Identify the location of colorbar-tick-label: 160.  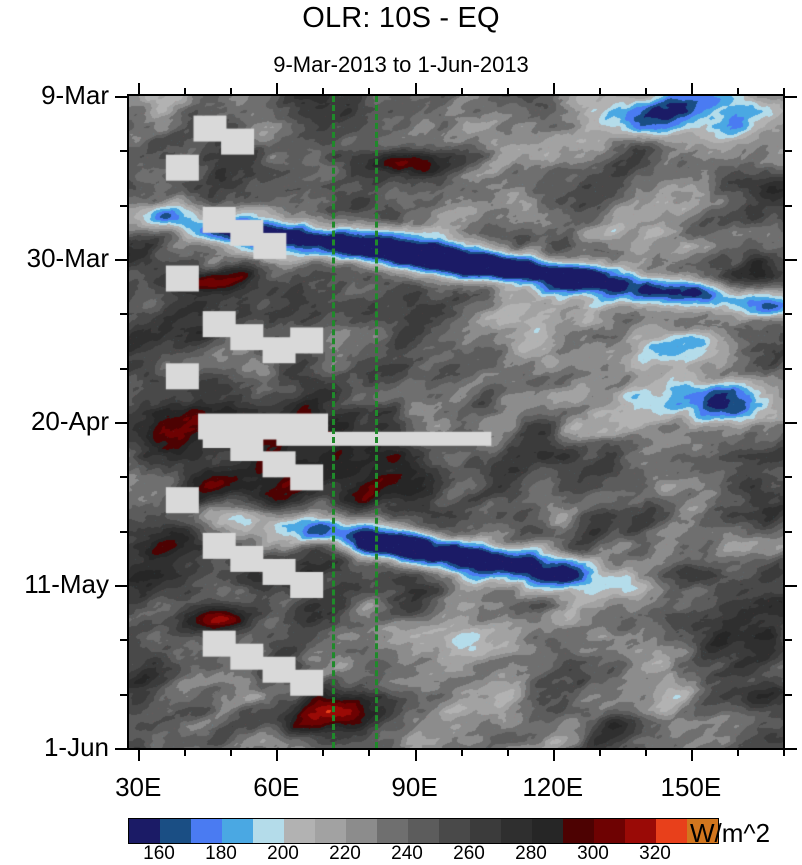
(159, 853).